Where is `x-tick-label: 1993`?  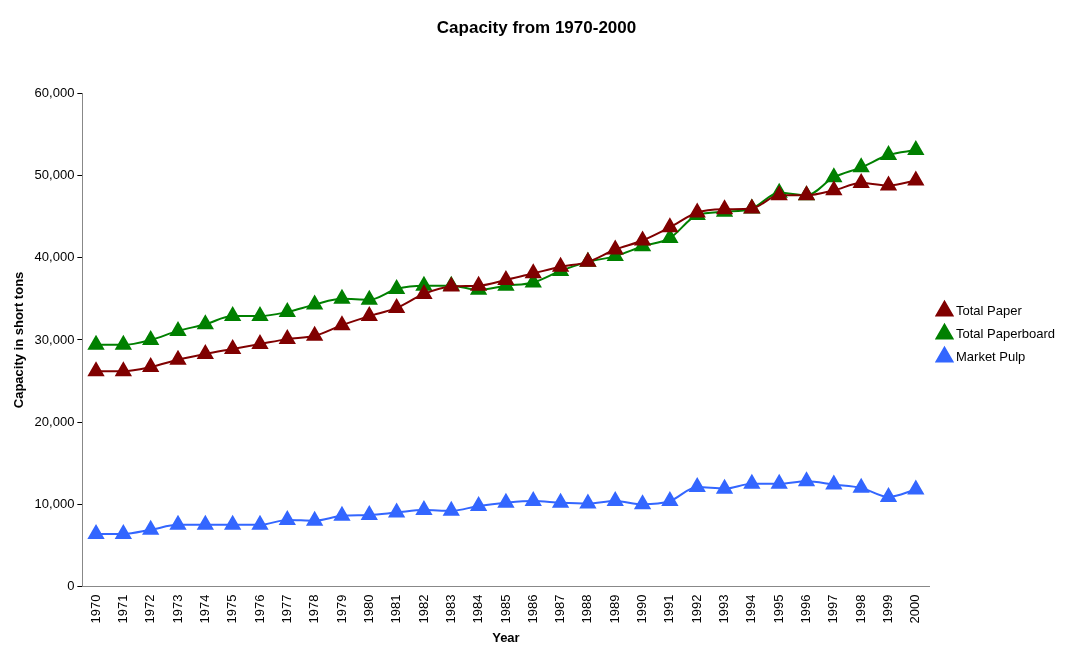 x-tick-label: 1993 is located at coordinates (724, 609).